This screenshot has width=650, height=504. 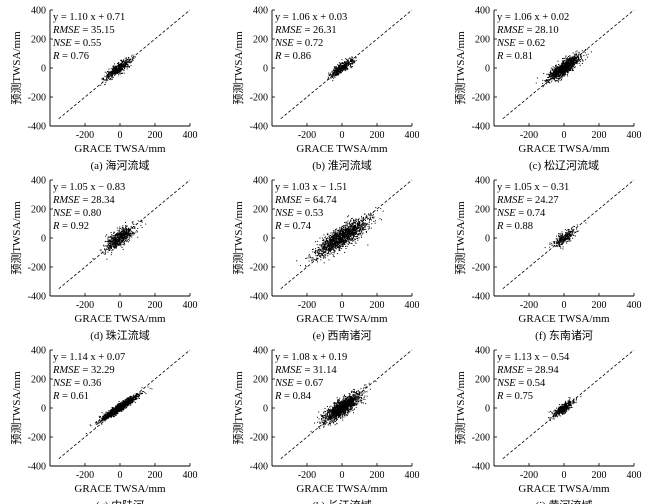 I want to click on y-tick-label: -200, so click(x=37, y=98).